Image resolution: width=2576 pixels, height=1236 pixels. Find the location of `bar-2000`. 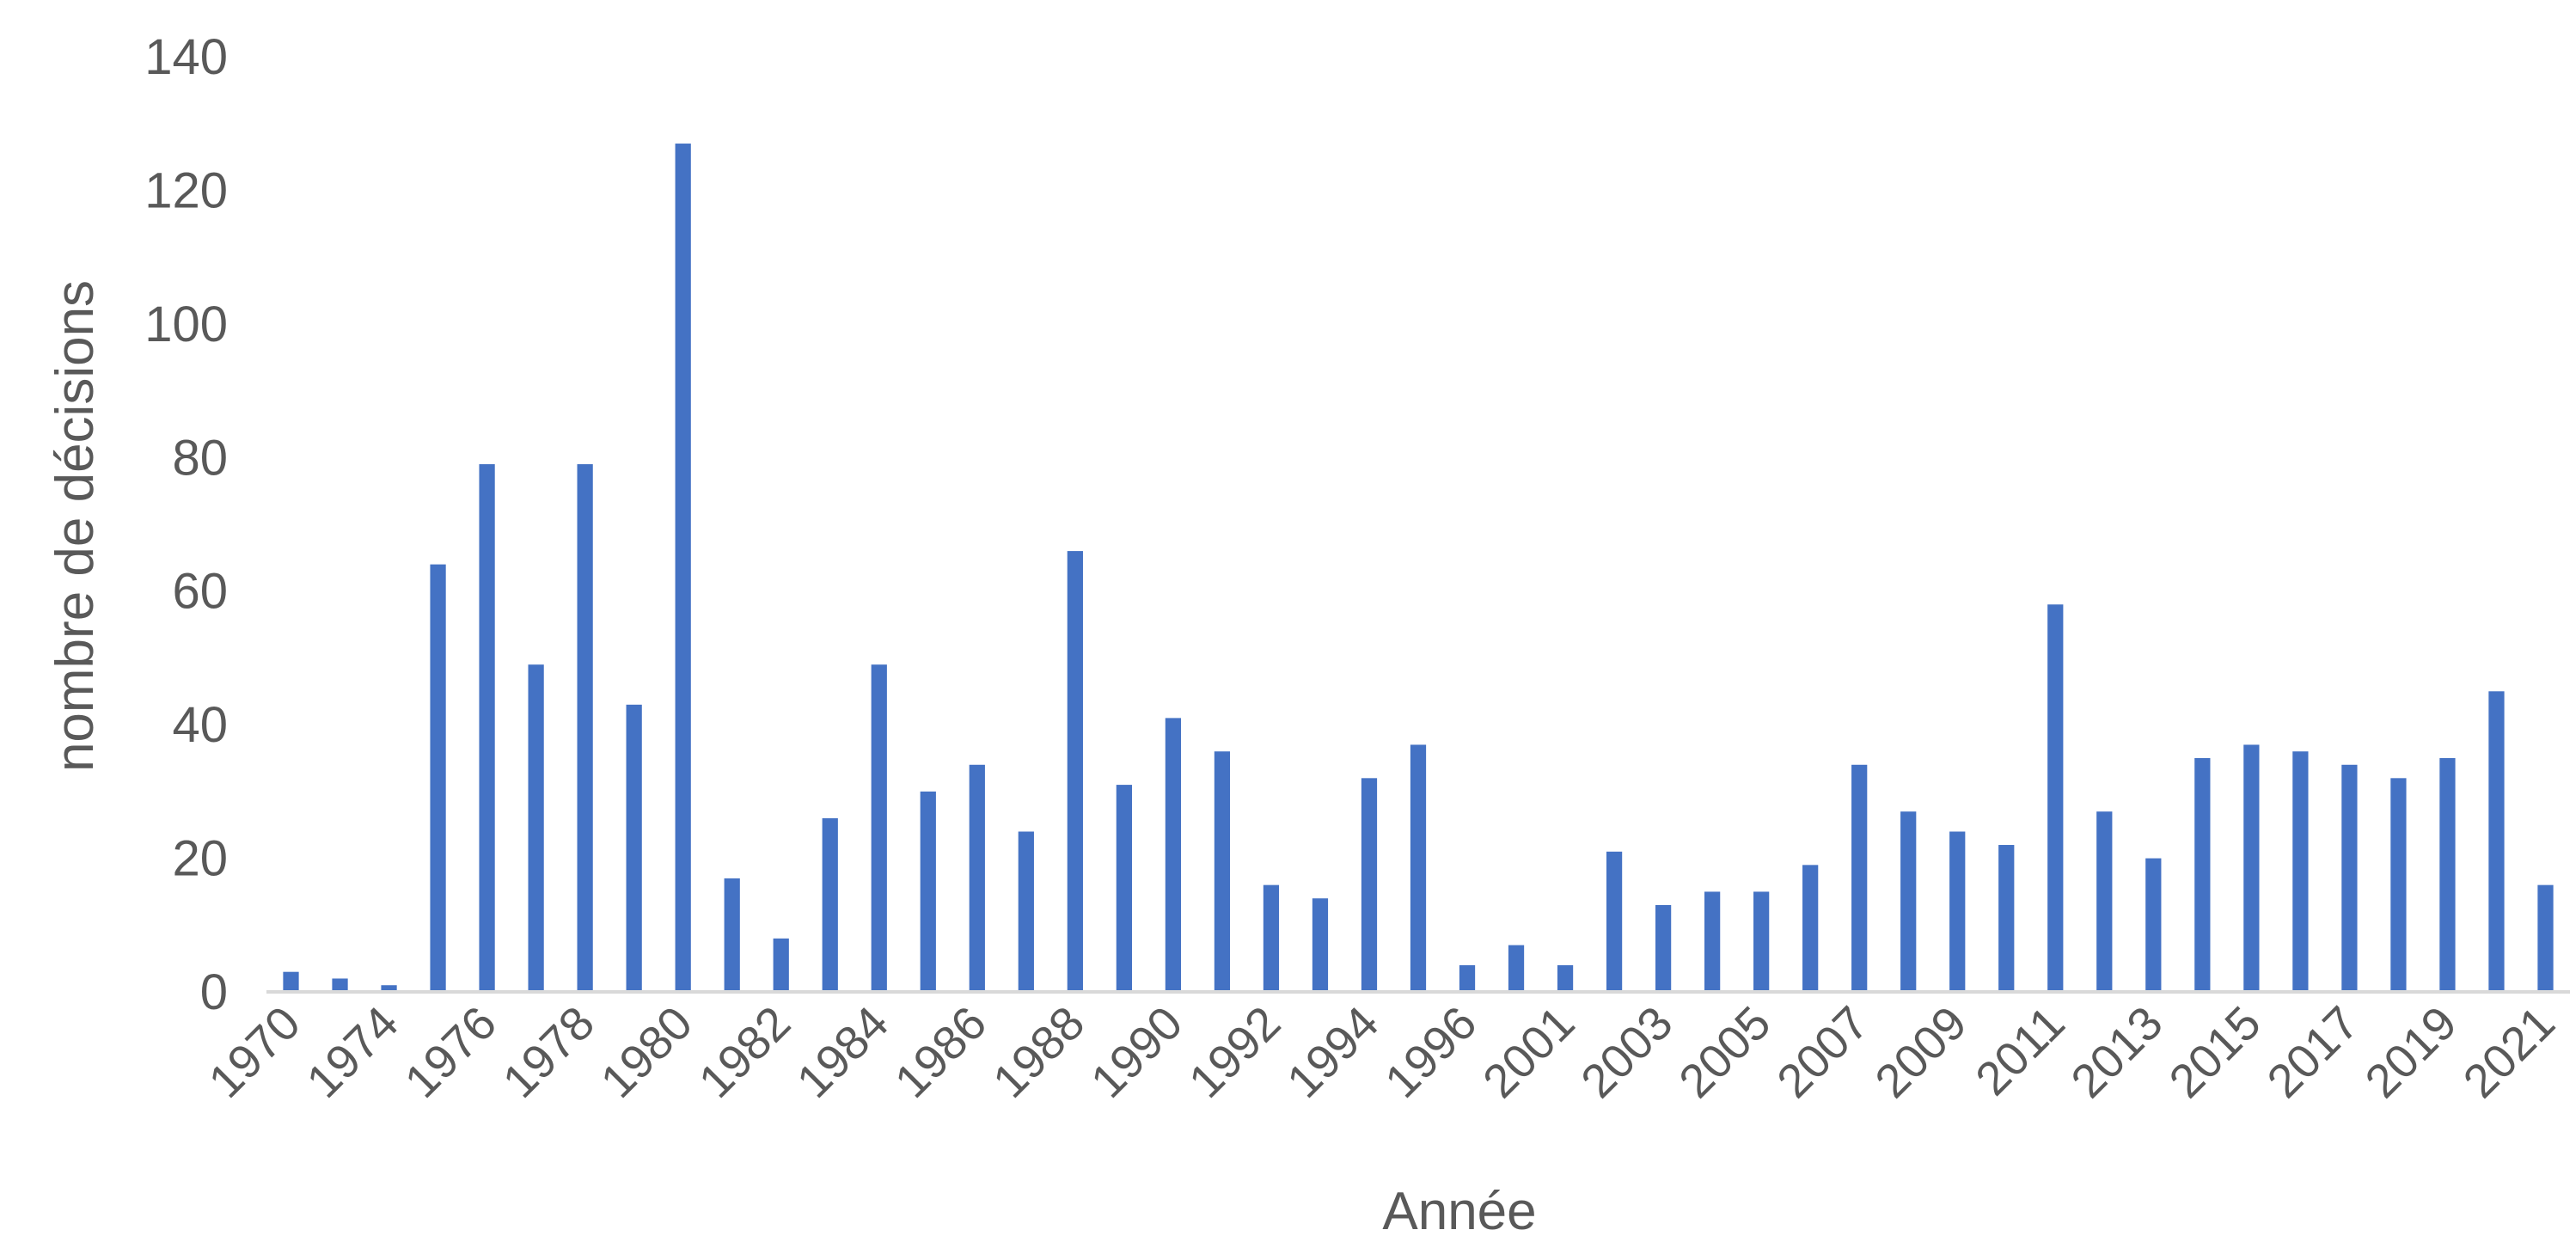

bar-2000 is located at coordinates (1516, 968).